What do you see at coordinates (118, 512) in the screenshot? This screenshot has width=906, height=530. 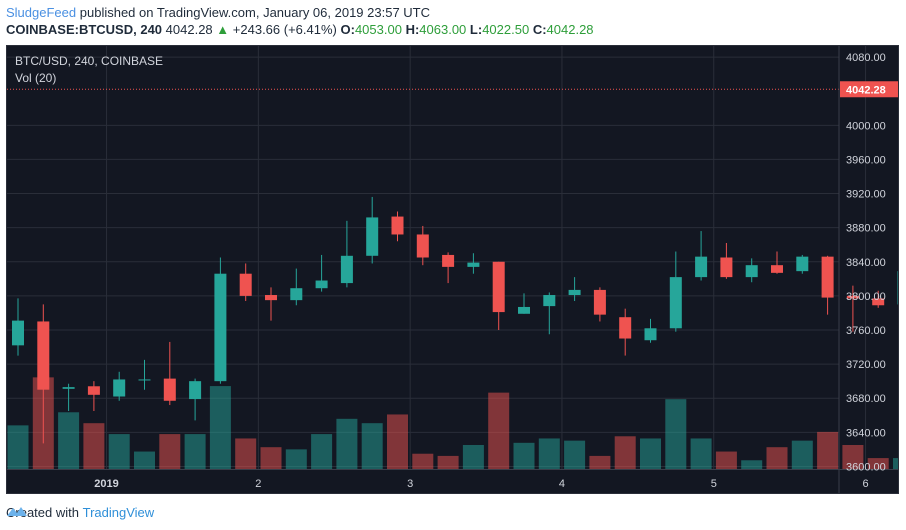 I see `tradingview-link: TradingView` at bounding box center [118, 512].